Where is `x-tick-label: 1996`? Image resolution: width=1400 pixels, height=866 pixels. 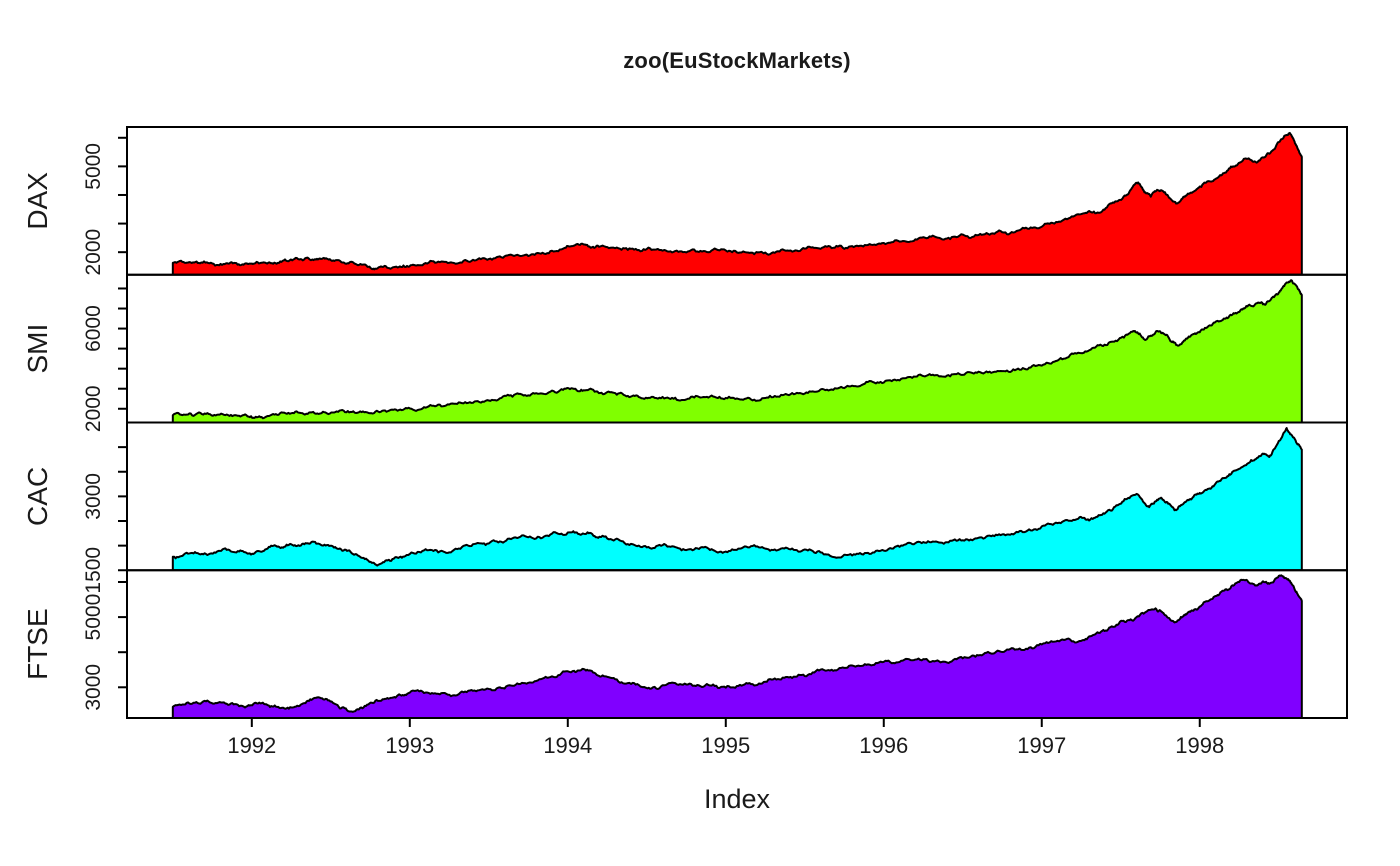 x-tick-label: 1996 is located at coordinates (883, 745).